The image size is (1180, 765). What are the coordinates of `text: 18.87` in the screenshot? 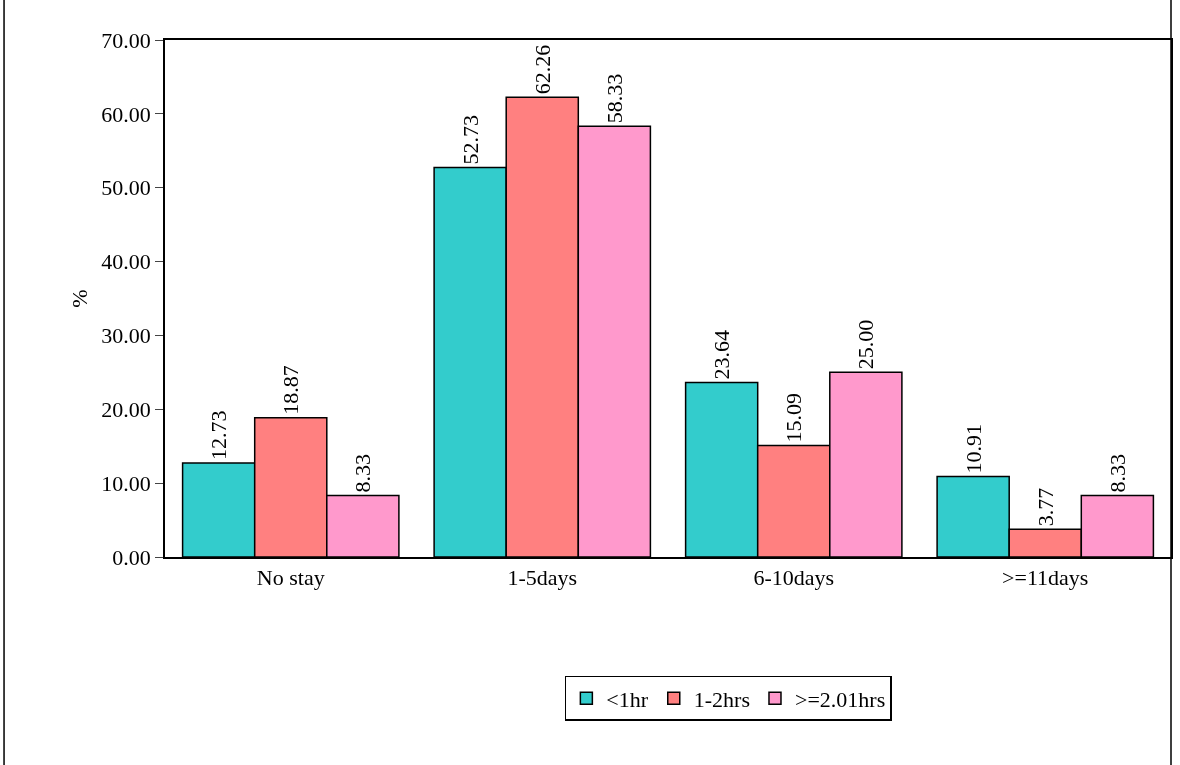 It's located at (291, 390).